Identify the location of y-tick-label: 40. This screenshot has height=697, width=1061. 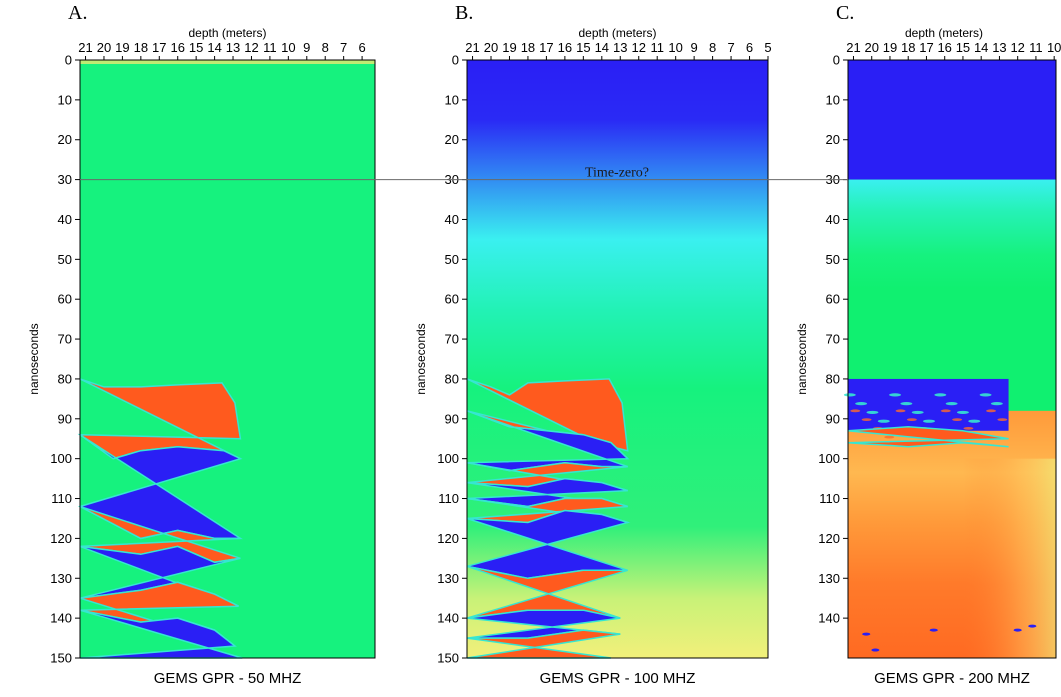
(452, 219).